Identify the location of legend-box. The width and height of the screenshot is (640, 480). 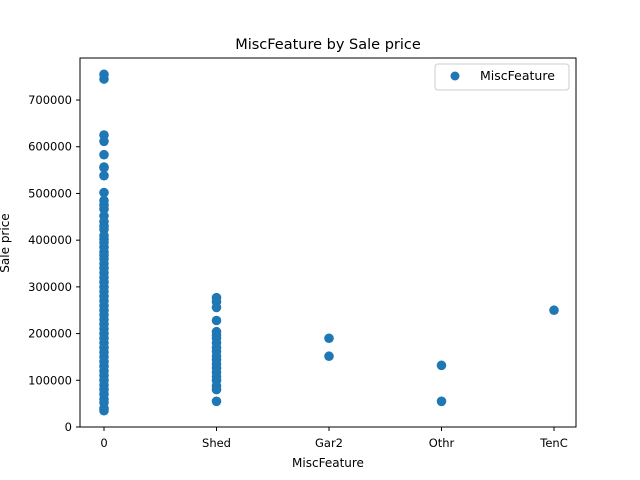
(502, 77).